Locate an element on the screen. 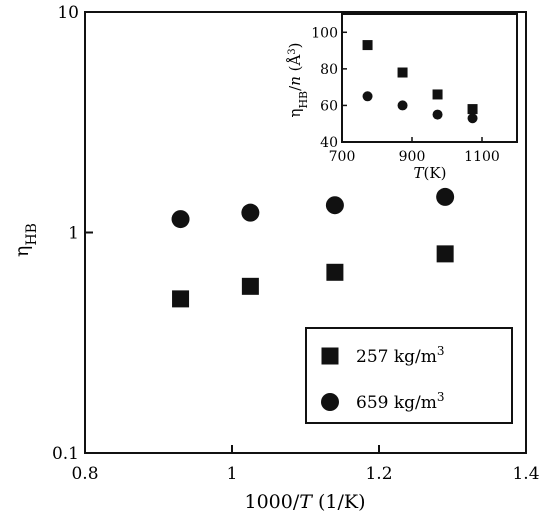  inset-plot-frame is located at coordinates (429, 78).